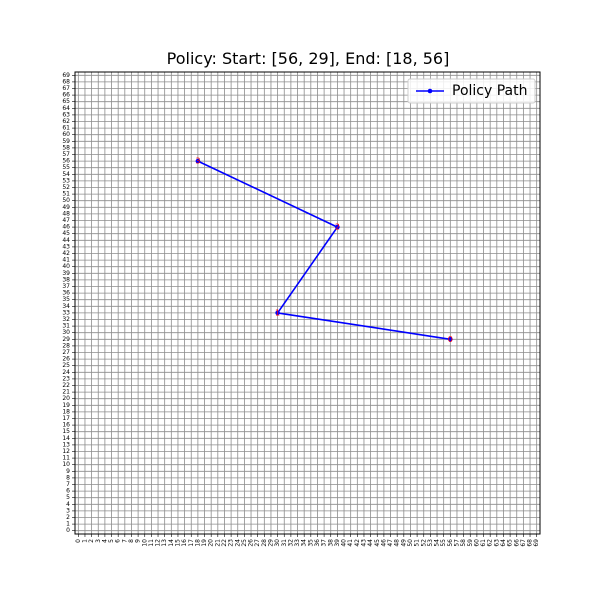 The width and height of the screenshot is (600, 600). I want to click on policy-path-point, so click(450, 339).